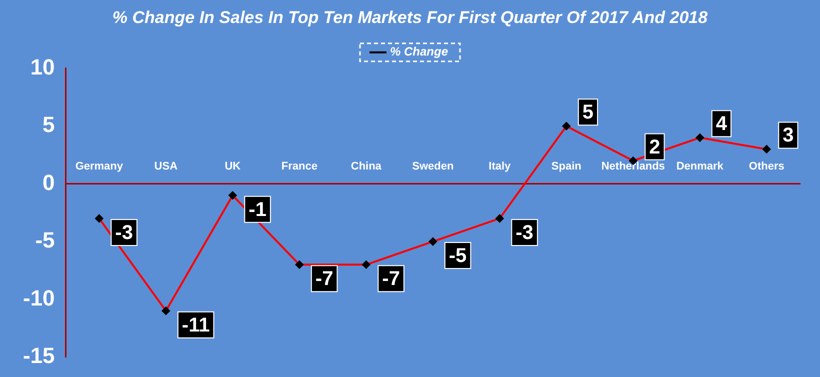  Describe the element at coordinates (433, 166) in the screenshot. I see `x-tick-label: Sweden` at that location.